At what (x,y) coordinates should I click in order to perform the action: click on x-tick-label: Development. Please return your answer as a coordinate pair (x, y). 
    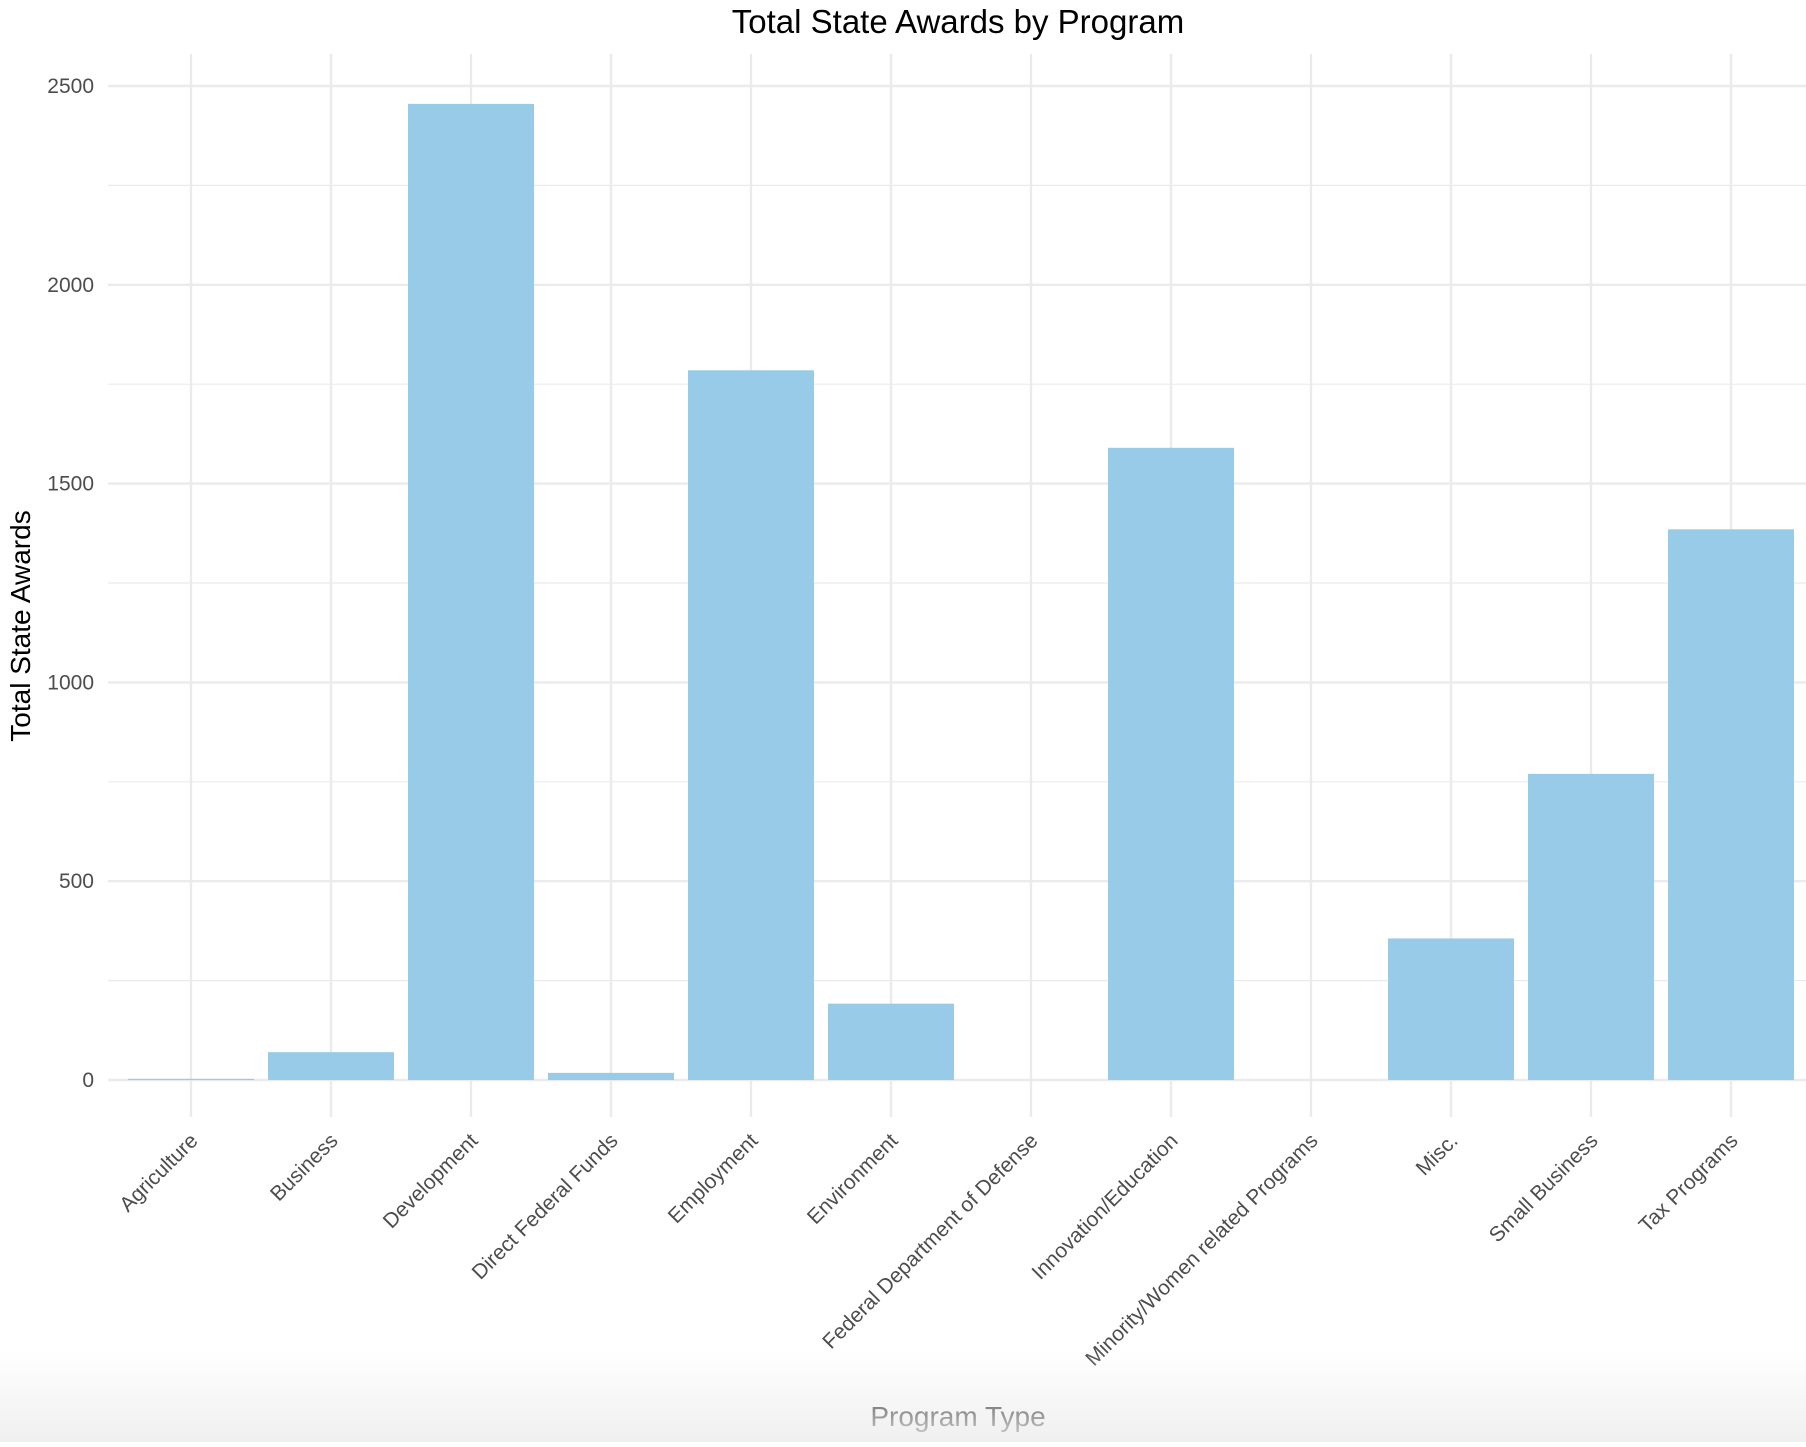
    Looking at the image, I should click on (431, 1181).